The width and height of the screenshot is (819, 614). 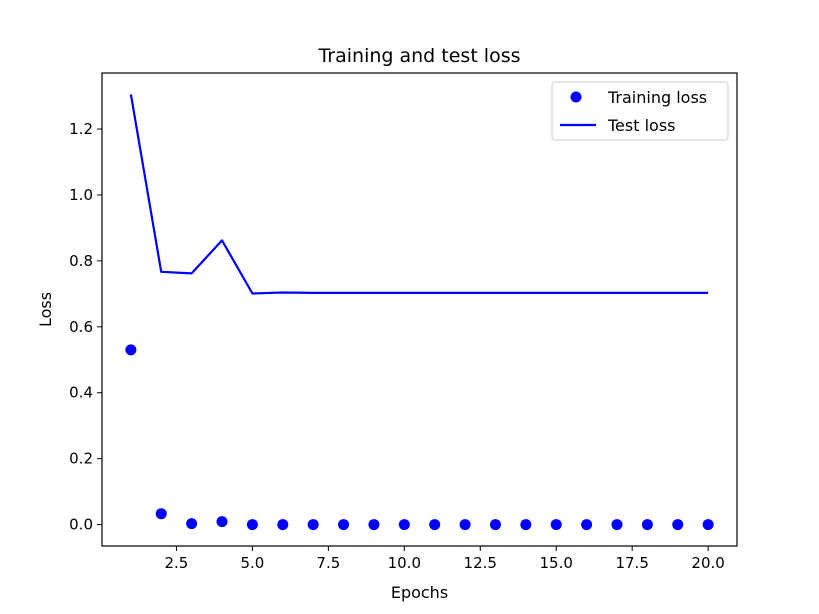 What do you see at coordinates (631, 563) in the screenshot?
I see `x-tick-label: 17.5` at bounding box center [631, 563].